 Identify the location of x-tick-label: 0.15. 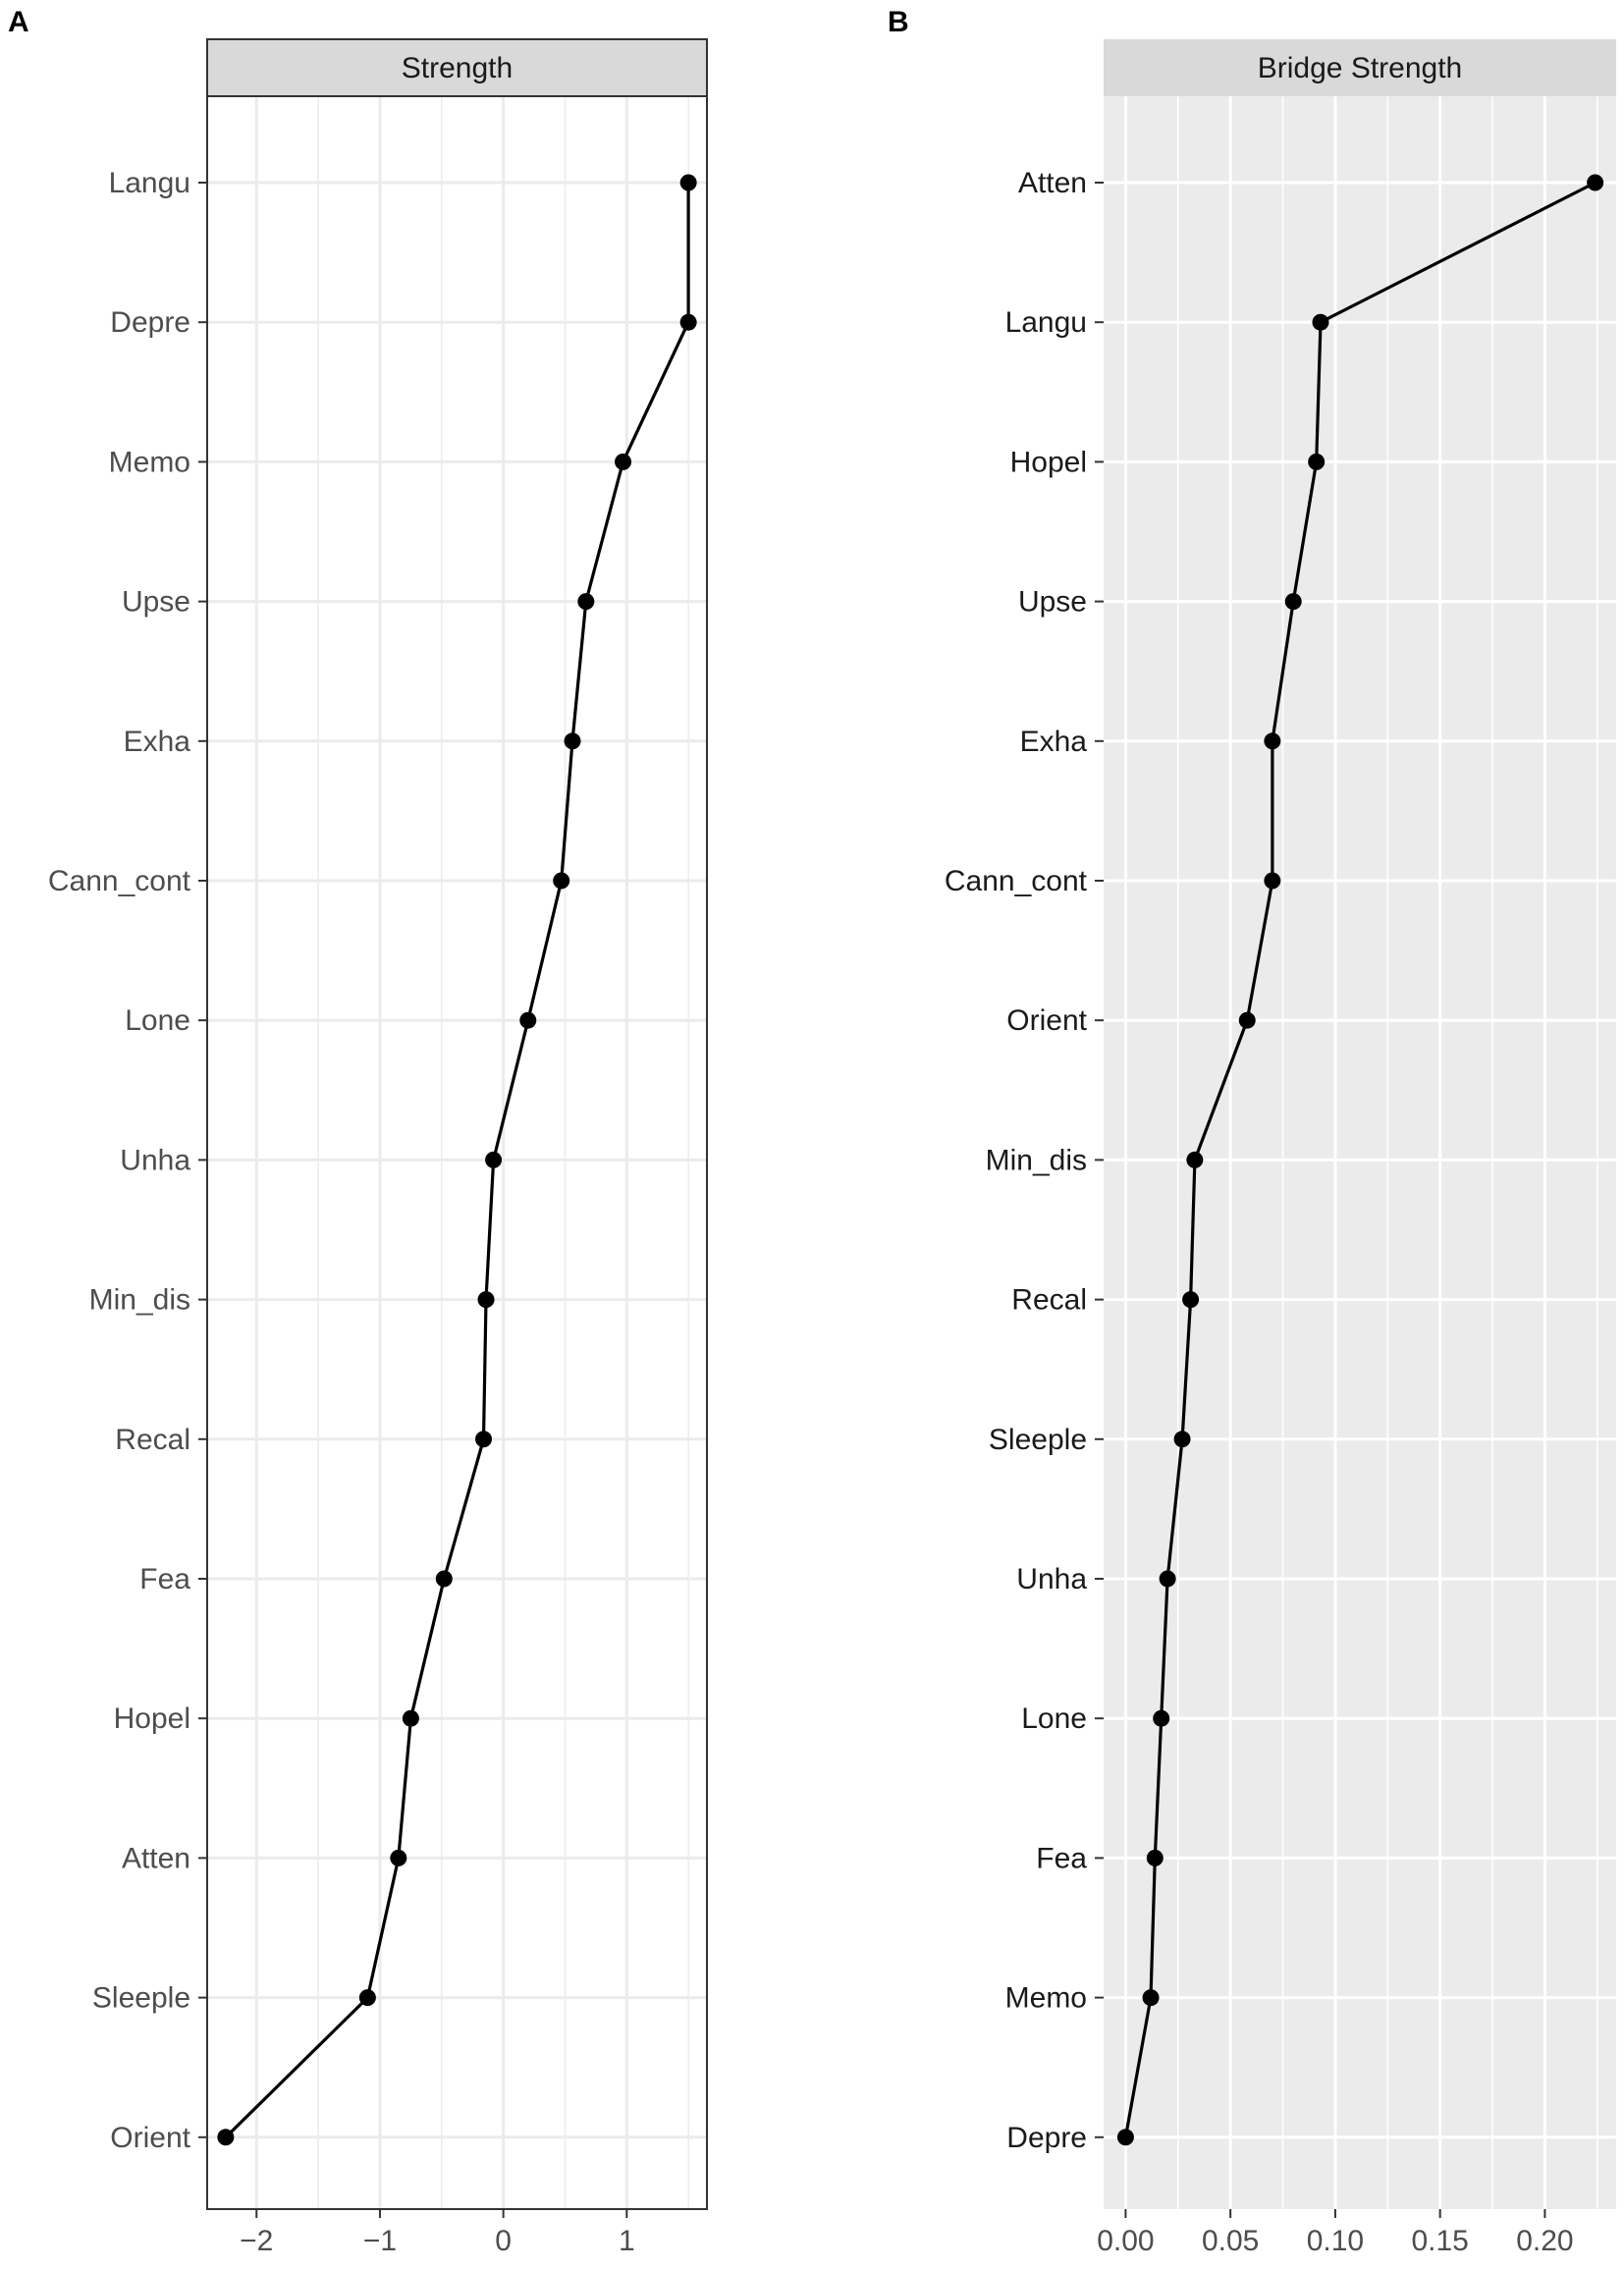
(1439, 2241).